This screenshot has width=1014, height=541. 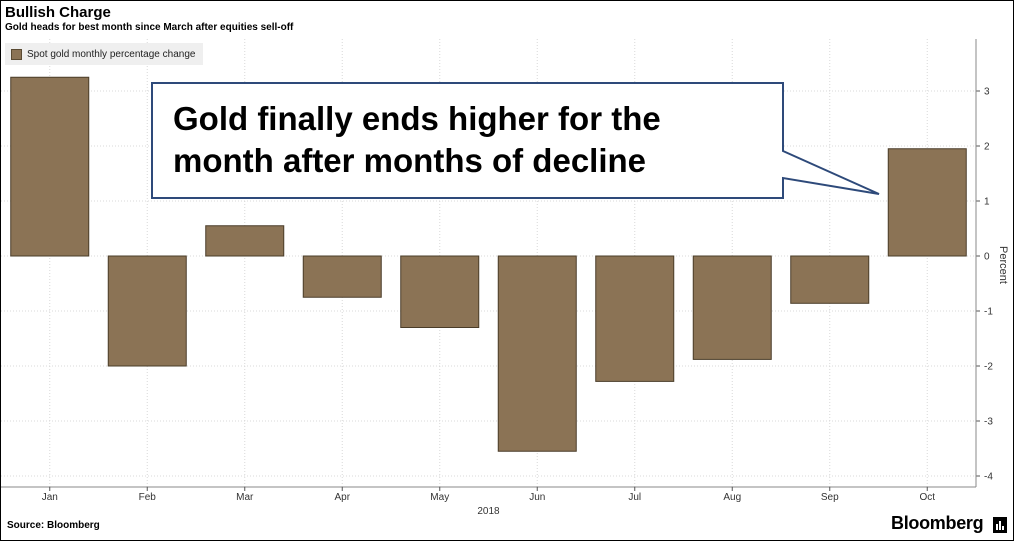 What do you see at coordinates (245, 497) in the screenshot?
I see `x-tick-label: Mar` at bounding box center [245, 497].